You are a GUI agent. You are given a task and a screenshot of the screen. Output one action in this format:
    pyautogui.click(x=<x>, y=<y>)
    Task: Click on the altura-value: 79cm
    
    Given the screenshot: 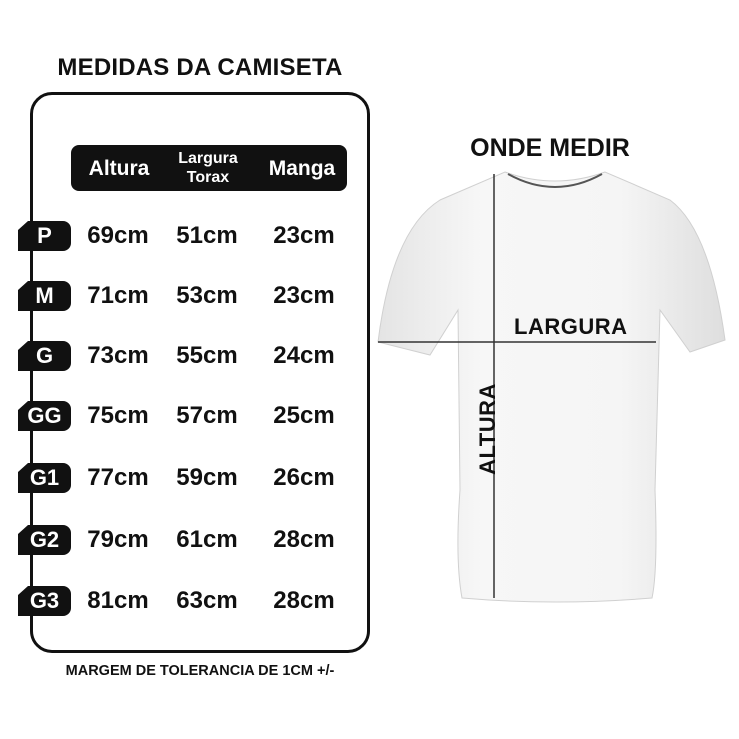 What is the action you would take?
    pyautogui.click(x=118, y=539)
    